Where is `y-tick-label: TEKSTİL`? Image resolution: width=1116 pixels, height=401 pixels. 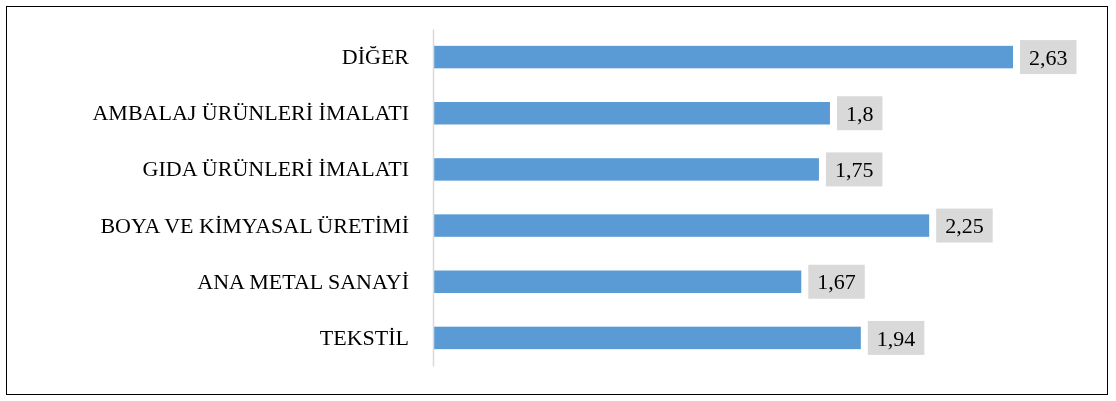
y-tick-label: TEKSTİL is located at coordinates (364, 337).